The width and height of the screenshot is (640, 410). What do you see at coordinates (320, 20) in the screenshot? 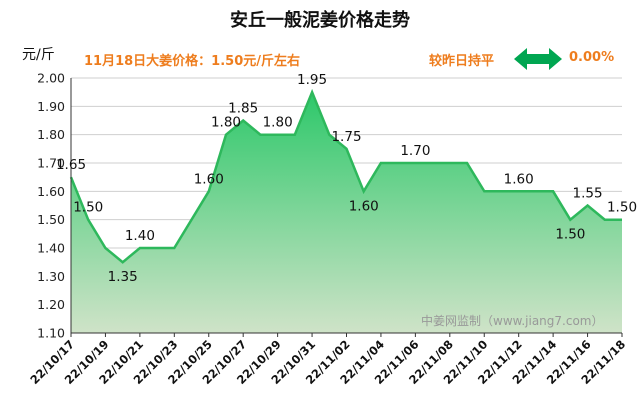
I see `chart-title: 安丘一般泥姜价格走势` at bounding box center [320, 20].